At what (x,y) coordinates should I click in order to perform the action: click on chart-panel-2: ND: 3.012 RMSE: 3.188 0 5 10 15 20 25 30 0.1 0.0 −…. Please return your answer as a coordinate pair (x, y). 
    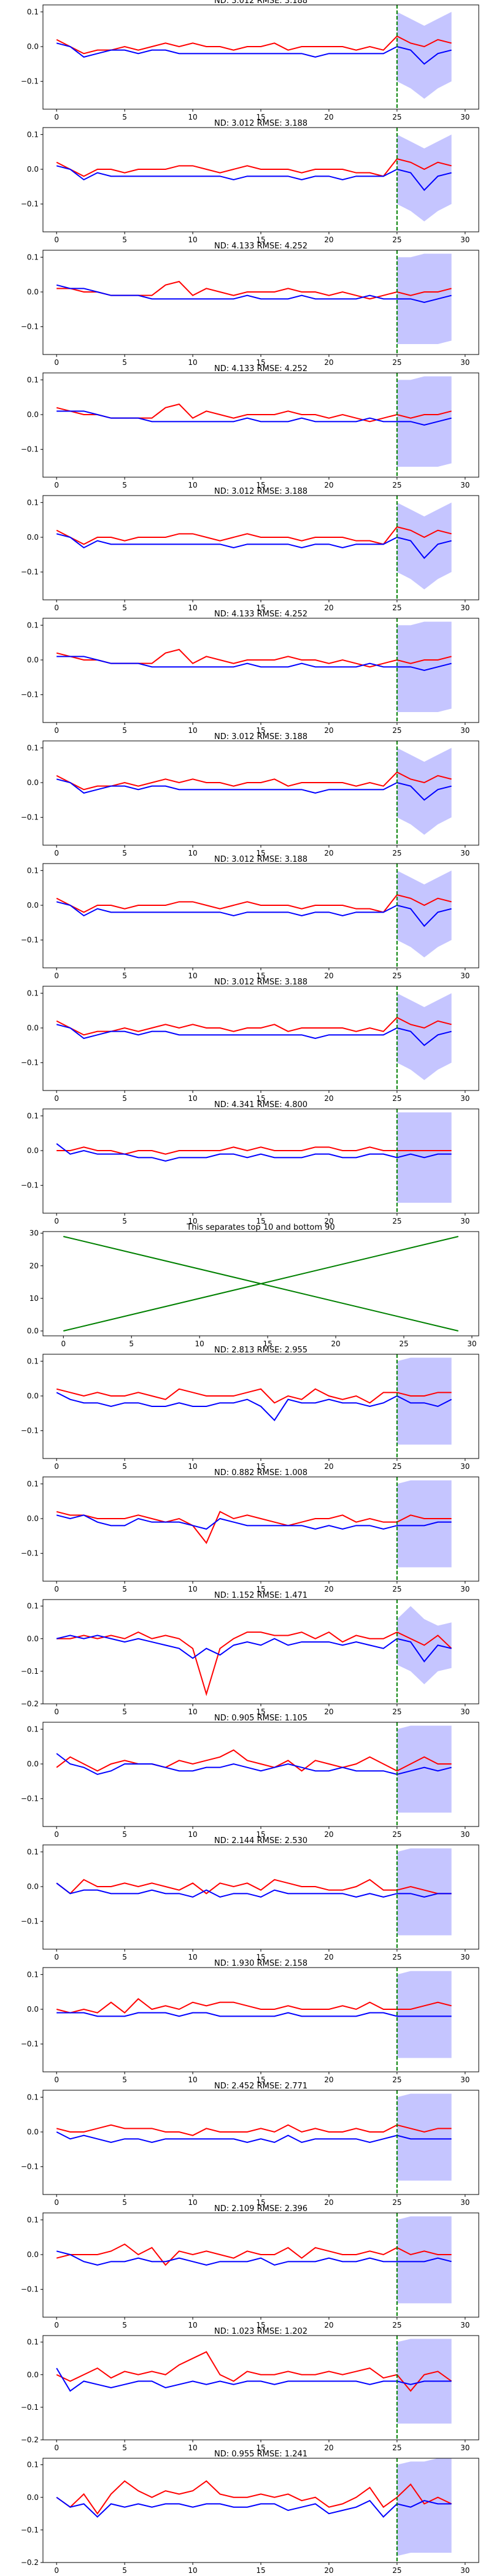
    Looking at the image, I should click on (250, 181).